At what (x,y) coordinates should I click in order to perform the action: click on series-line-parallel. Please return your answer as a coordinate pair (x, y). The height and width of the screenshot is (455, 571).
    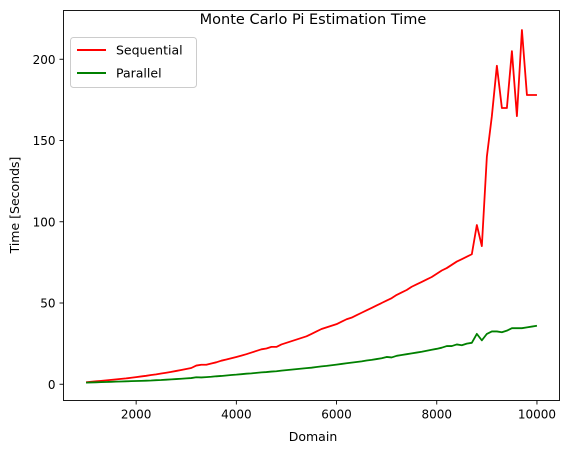
    Looking at the image, I should click on (312, 354).